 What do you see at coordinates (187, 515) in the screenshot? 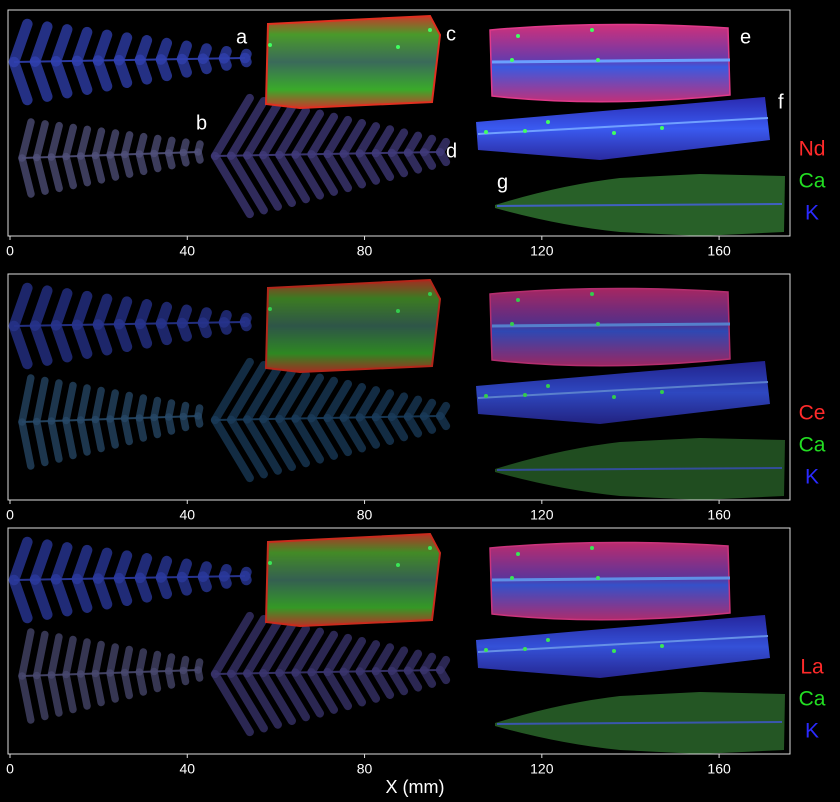
I see `x-tick-label: 40` at bounding box center [187, 515].